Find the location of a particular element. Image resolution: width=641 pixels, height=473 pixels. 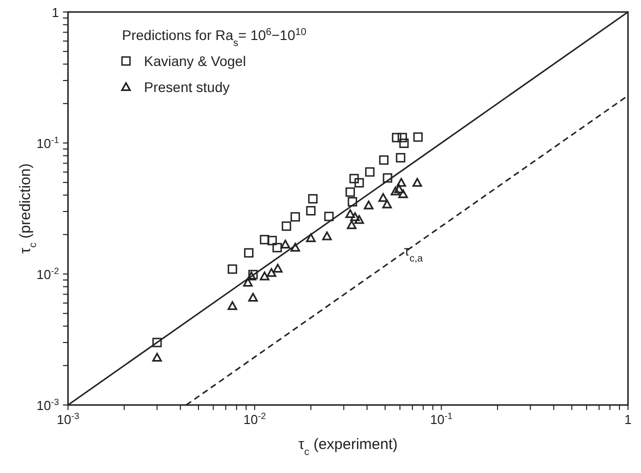

x-axis-title: τ$_{c}$ (experiment) is located at coordinates (348, 447).